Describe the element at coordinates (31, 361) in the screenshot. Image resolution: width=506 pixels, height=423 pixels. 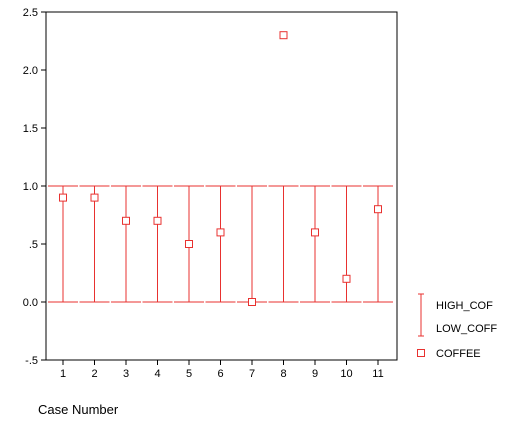
I see `y-tick-label: -.5` at that location.